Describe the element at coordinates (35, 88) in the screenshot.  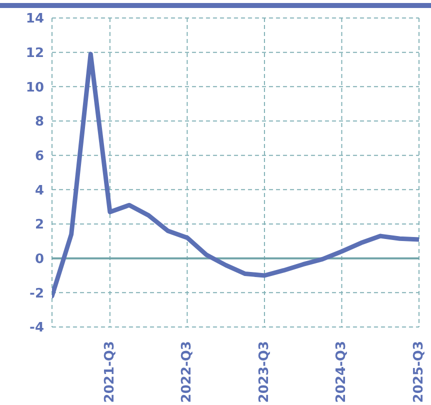
I see `y-tick-label: 10` at that location.